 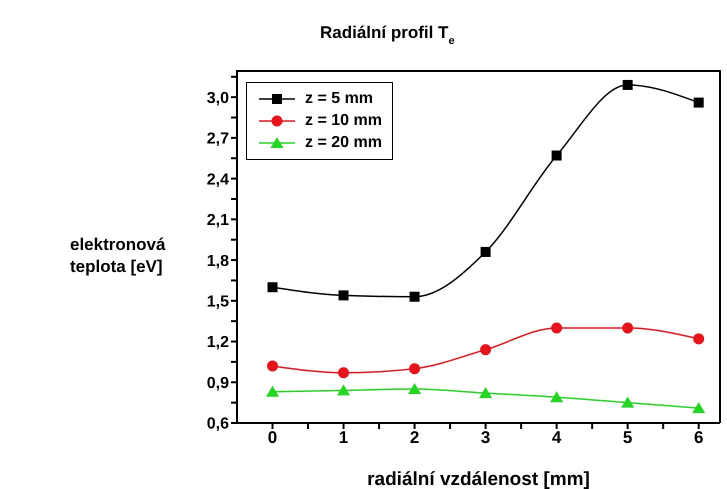 What do you see at coordinates (627, 438) in the screenshot?
I see `x-tick-label: 5` at bounding box center [627, 438].